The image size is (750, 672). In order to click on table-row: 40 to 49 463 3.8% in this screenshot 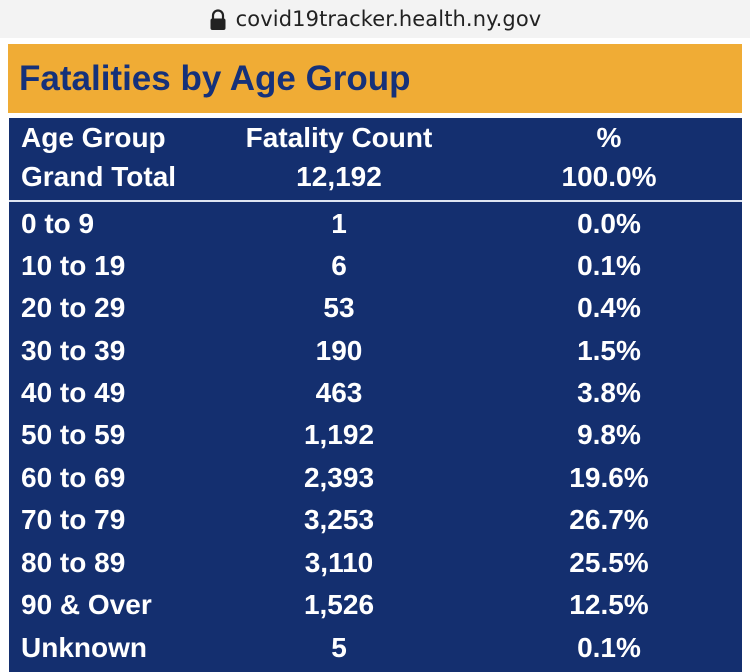, I will do `click(375, 393)`.